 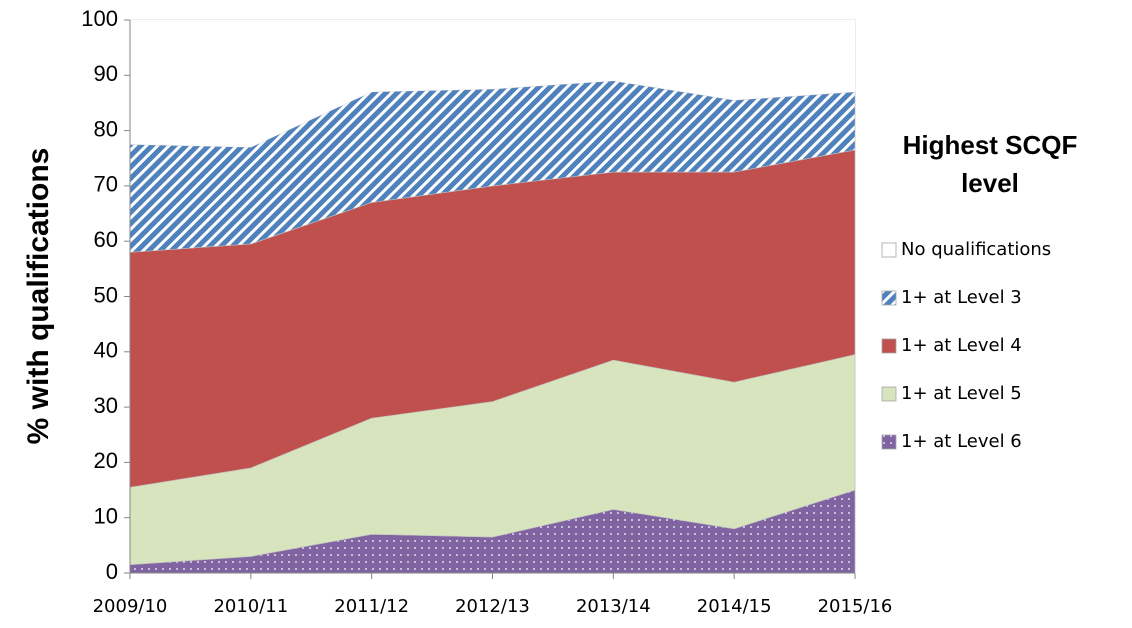 I want to click on y-tick-label: 20, so click(x=106, y=460).